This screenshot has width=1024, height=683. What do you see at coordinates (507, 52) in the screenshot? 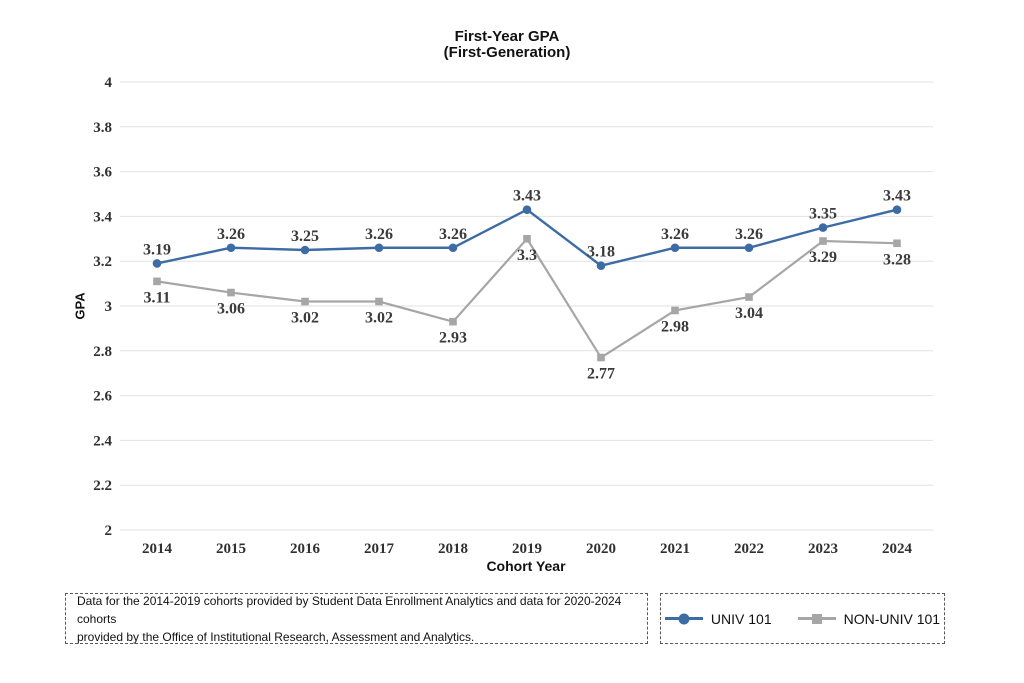
I see `chart-title-line2: (First-Generation)` at bounding box center [507, 52].